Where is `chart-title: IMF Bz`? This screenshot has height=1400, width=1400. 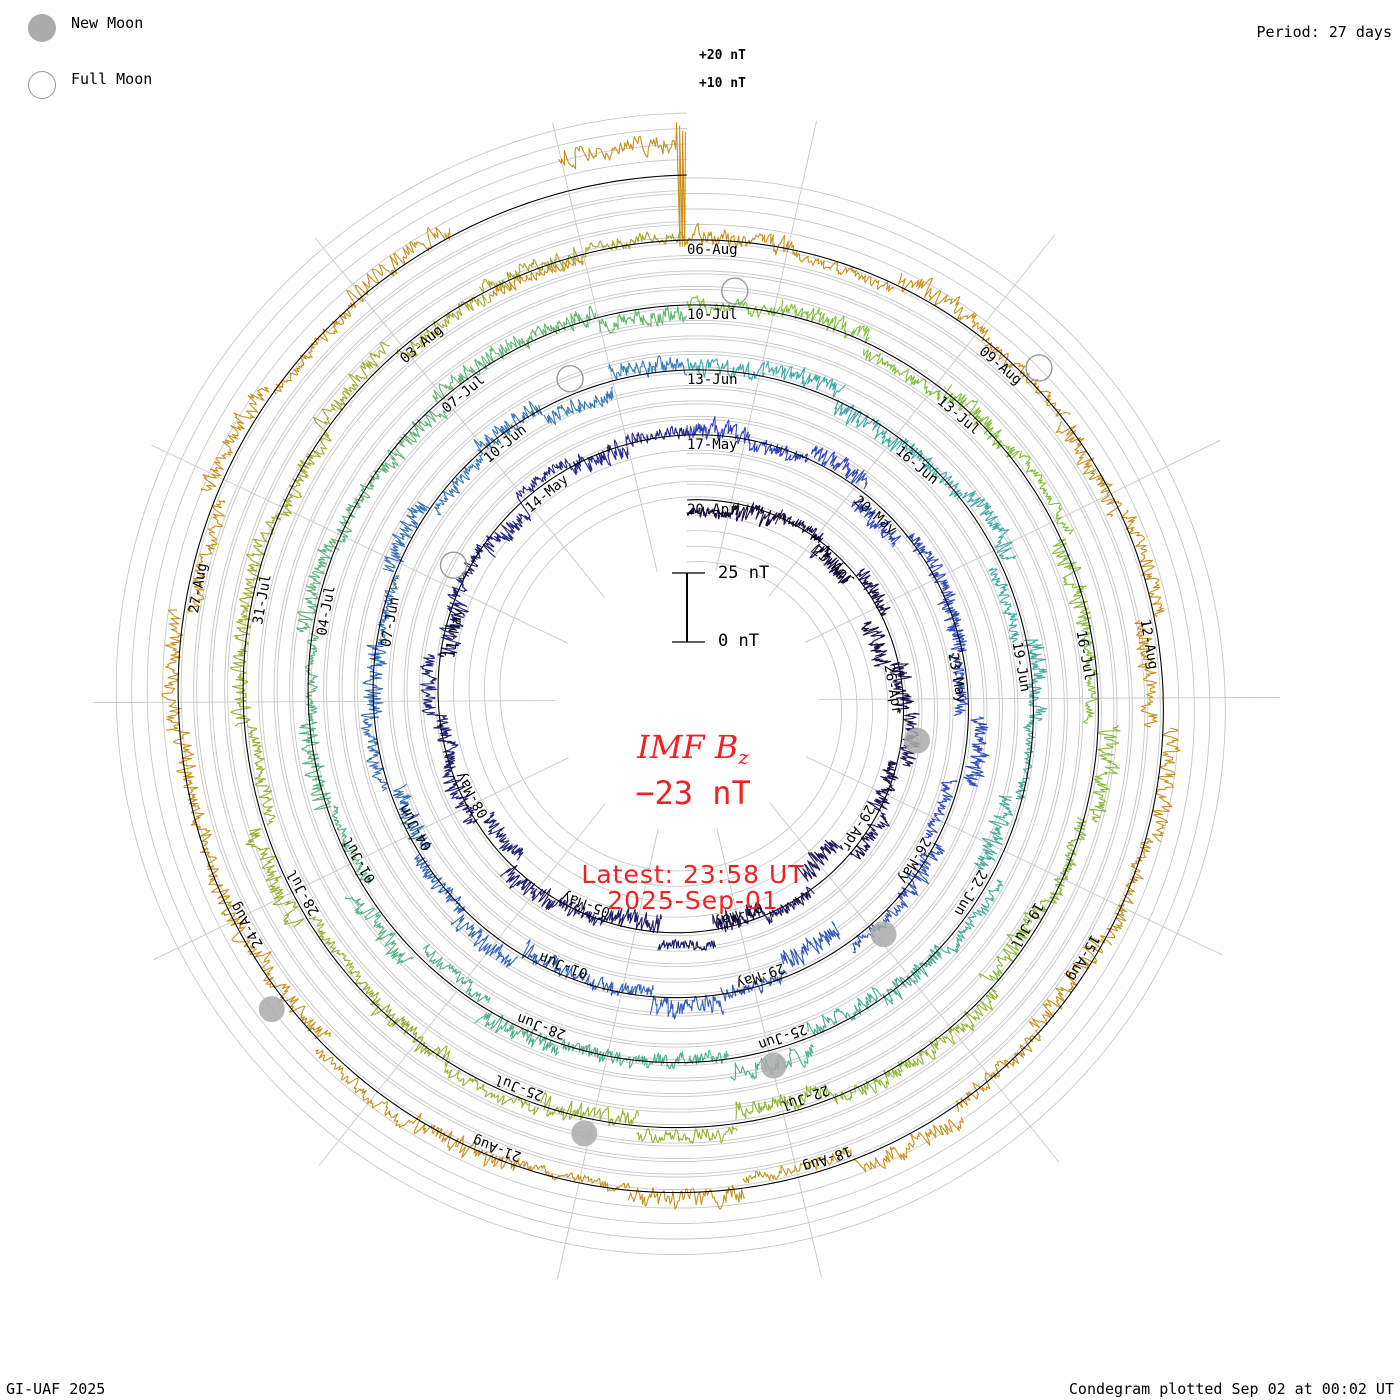
chart-title: IMF Bz is located at coordinates (693, 748).